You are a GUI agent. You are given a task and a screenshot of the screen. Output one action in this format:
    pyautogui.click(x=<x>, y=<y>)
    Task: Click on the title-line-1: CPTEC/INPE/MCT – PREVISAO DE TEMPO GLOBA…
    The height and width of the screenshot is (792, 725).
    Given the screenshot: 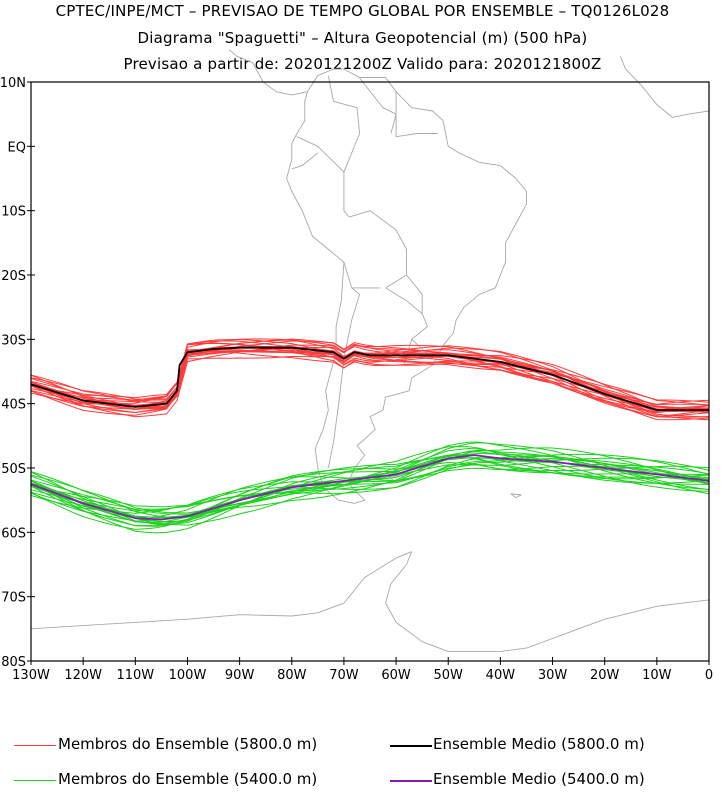 What is the action you would take?
    pyautogui.click(x=362, y=11)
    